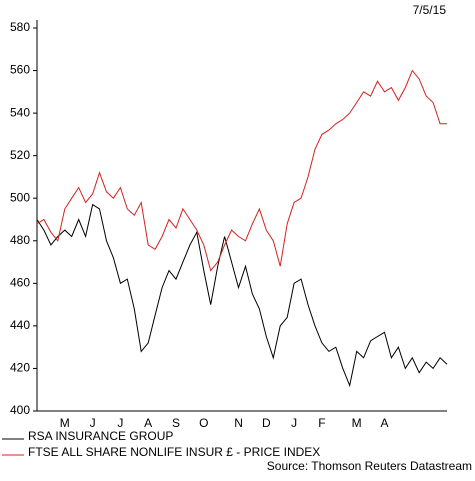  Describe the element at coordinates (266, 423) in the screenshot. I see `x-tick-label: D` at that location.